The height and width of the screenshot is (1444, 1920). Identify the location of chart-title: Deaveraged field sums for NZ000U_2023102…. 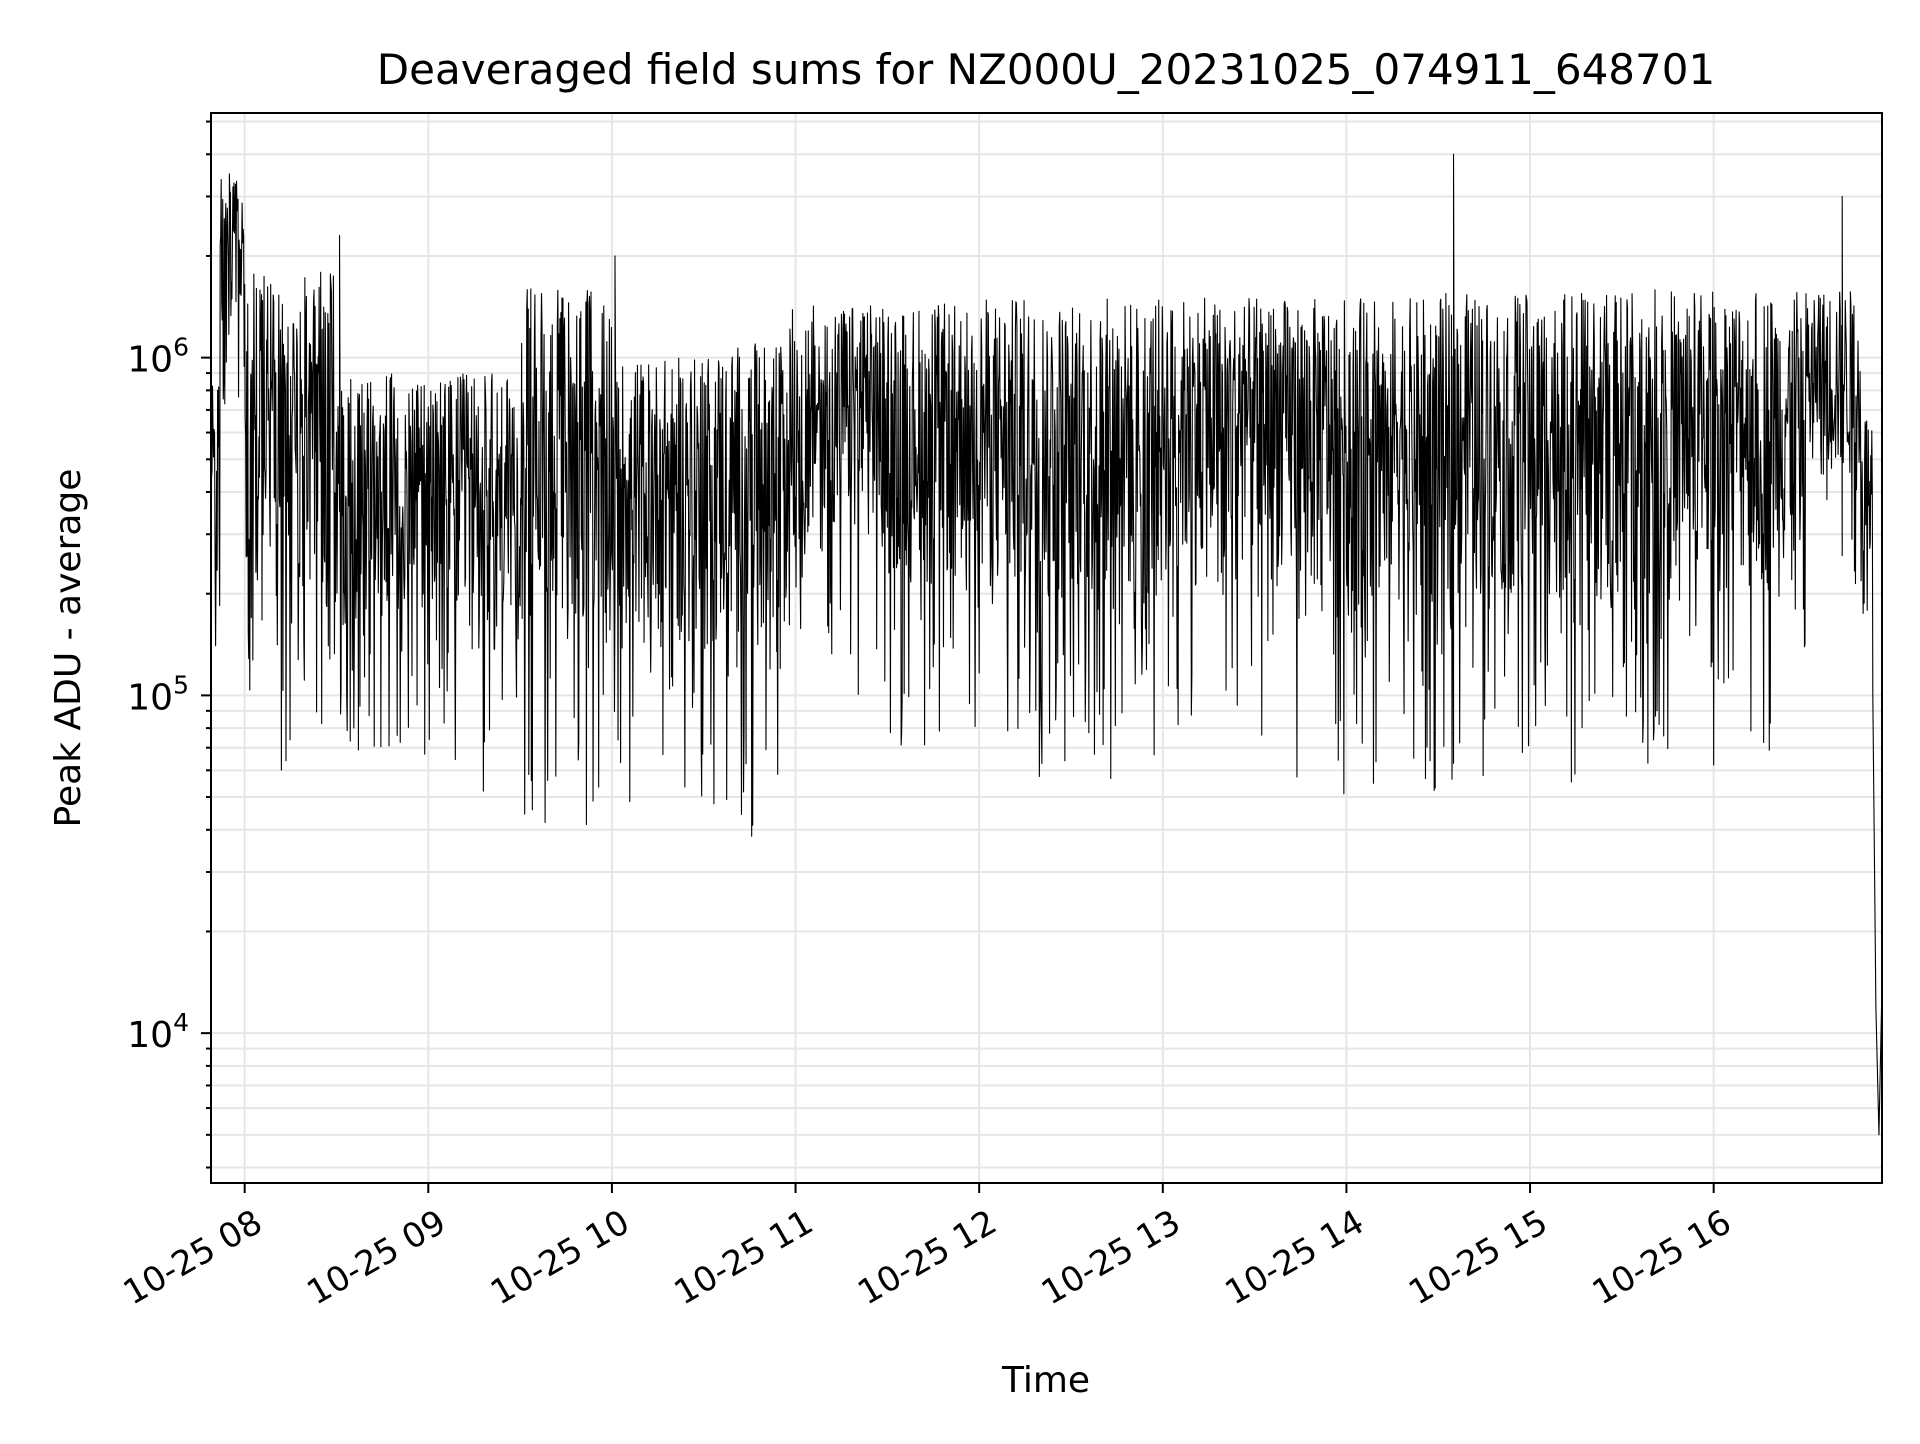
(1046, 69).